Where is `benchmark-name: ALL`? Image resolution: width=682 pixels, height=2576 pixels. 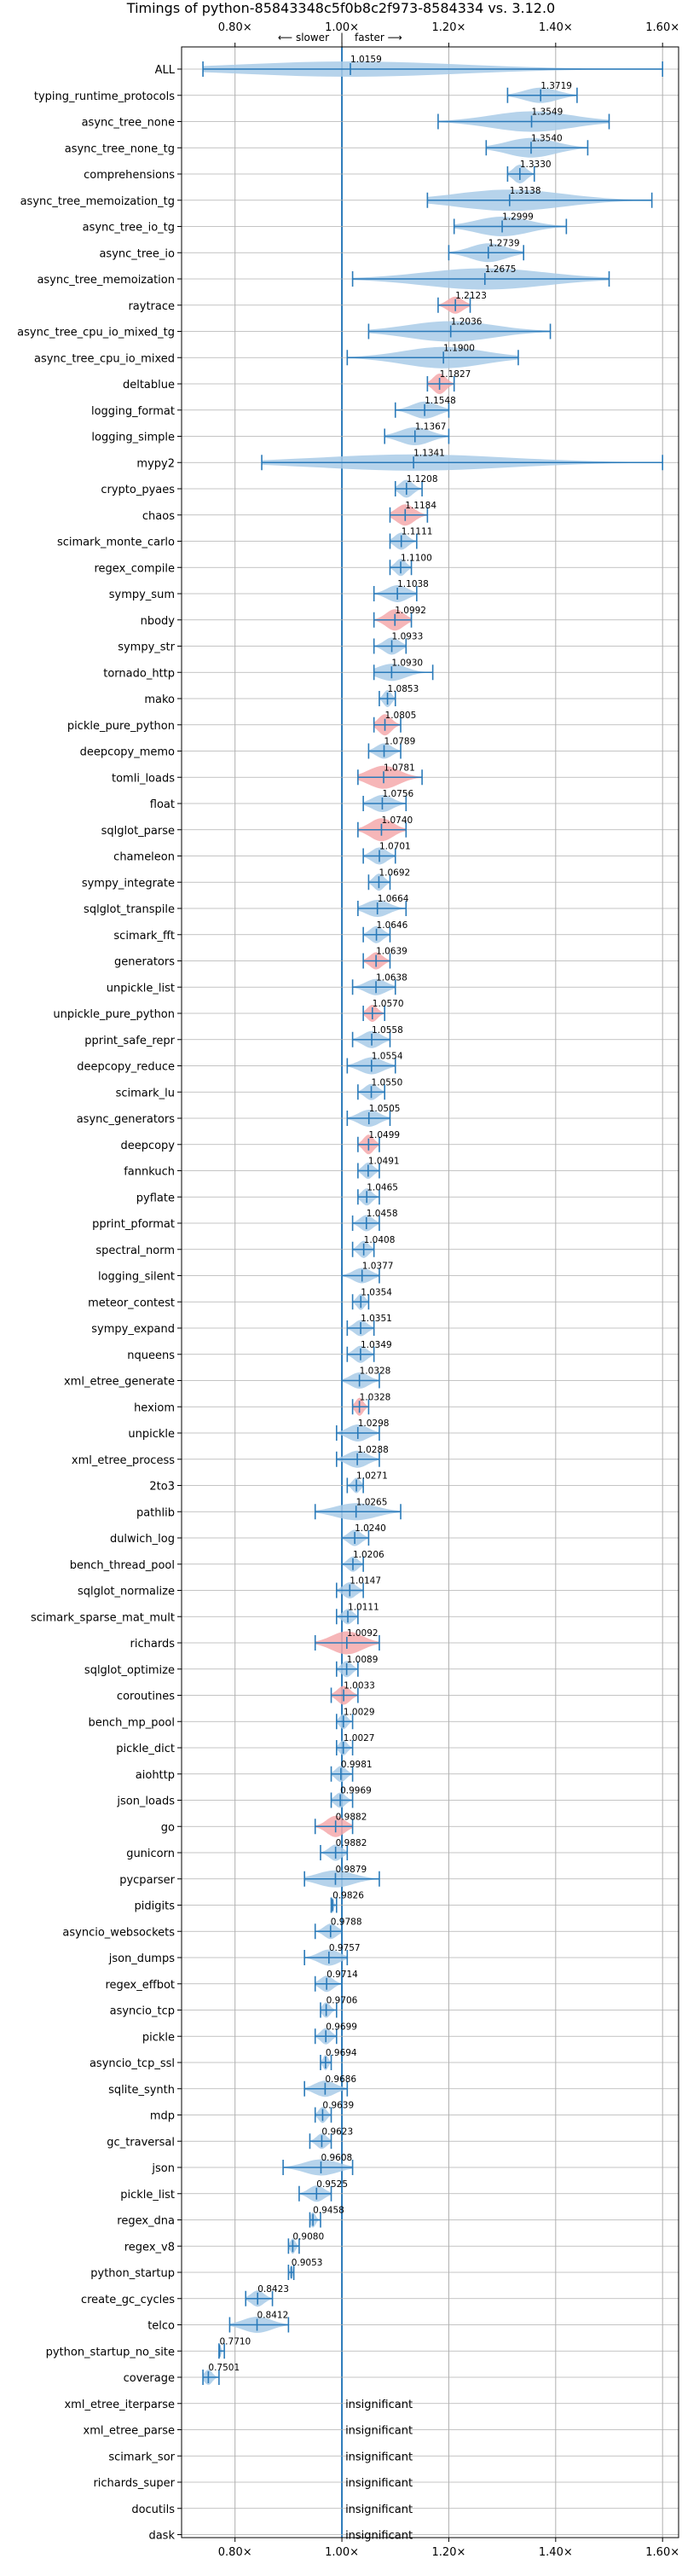 benchmark-name: ALL is located at coordinates (166, 70).